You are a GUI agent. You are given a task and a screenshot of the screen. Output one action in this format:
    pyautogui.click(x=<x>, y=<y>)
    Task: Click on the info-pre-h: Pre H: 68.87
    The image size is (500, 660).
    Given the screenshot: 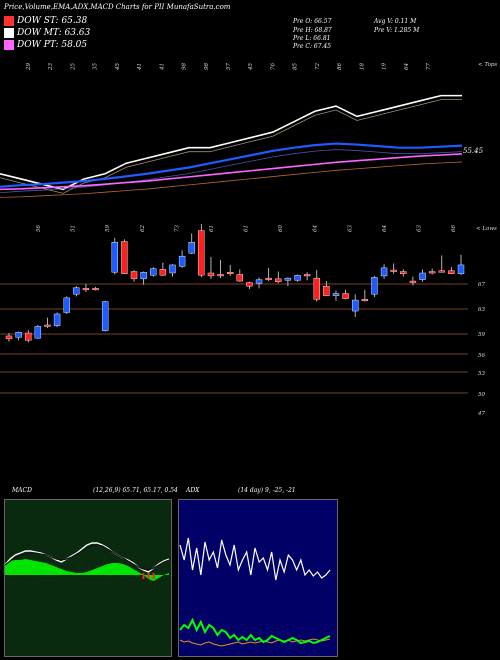 What is the action you would take?
    pyautogui.click(x=312, y=30)
    